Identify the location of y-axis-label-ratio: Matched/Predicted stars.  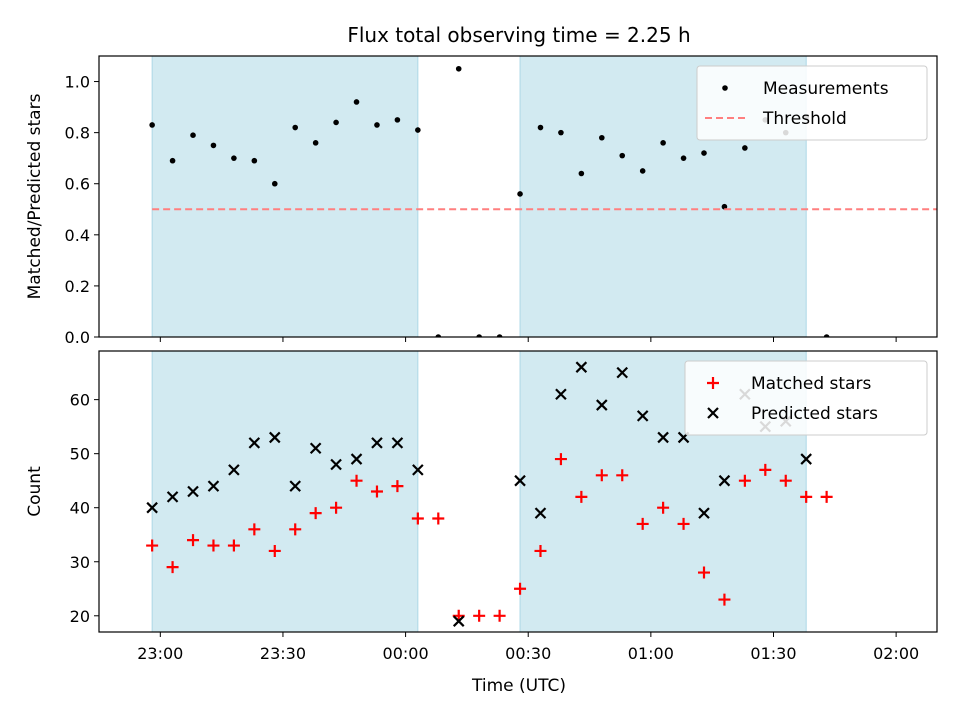
(35, 196).